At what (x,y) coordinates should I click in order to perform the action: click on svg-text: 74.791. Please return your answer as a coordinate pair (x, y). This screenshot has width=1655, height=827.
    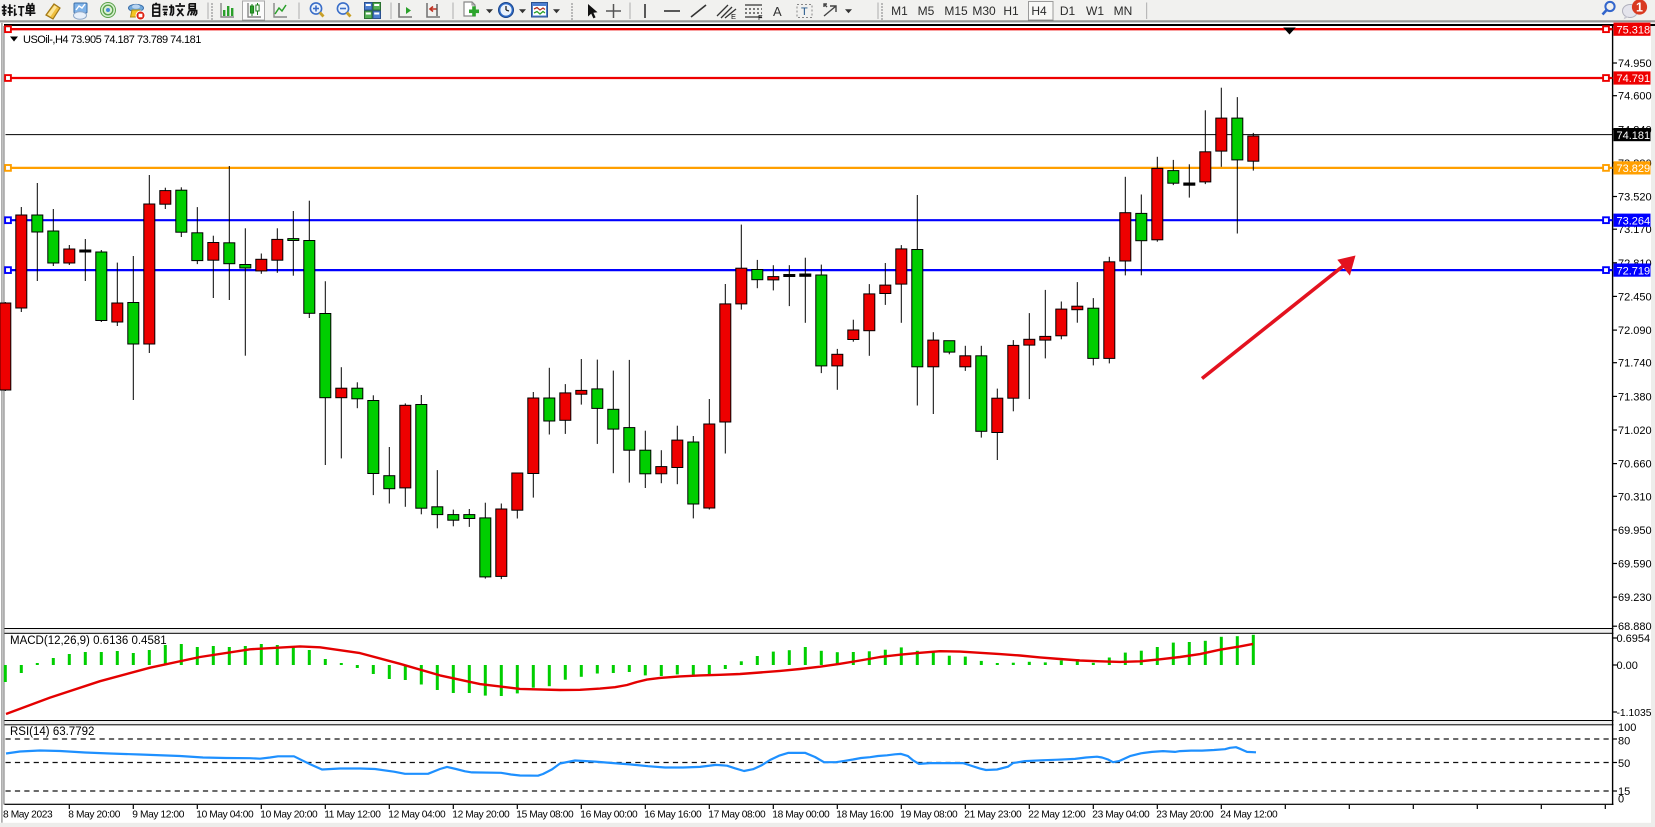
    Looking at the image, I should click on (1634, 79).